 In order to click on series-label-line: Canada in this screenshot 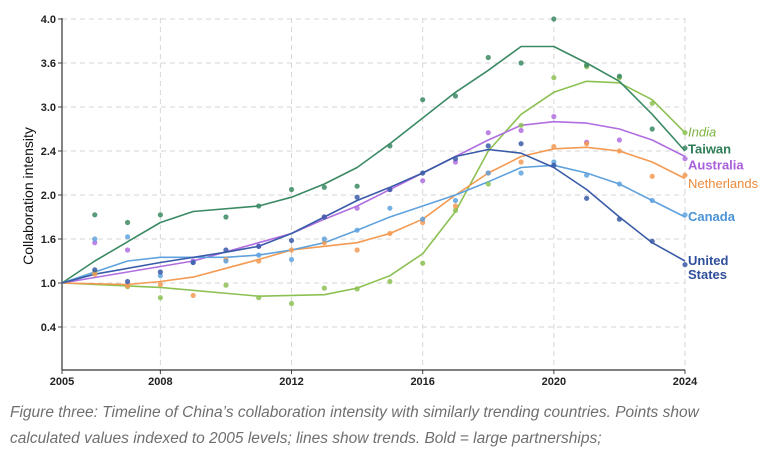, I will do `click(712, 216)`.